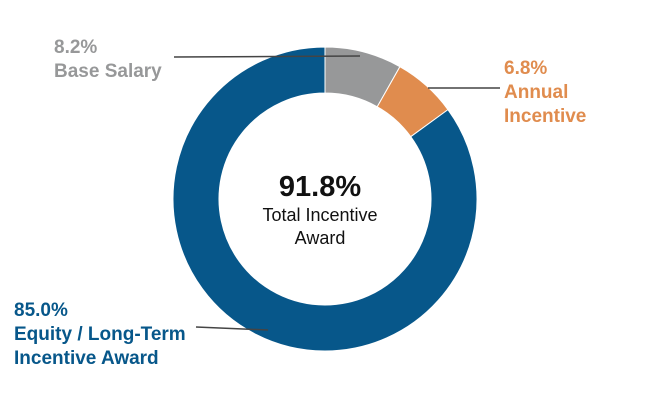  Describe the element at coordinates (108, 60) in the screenshot. I see `label-base-salary: 8.2% Base Salary` at that location.